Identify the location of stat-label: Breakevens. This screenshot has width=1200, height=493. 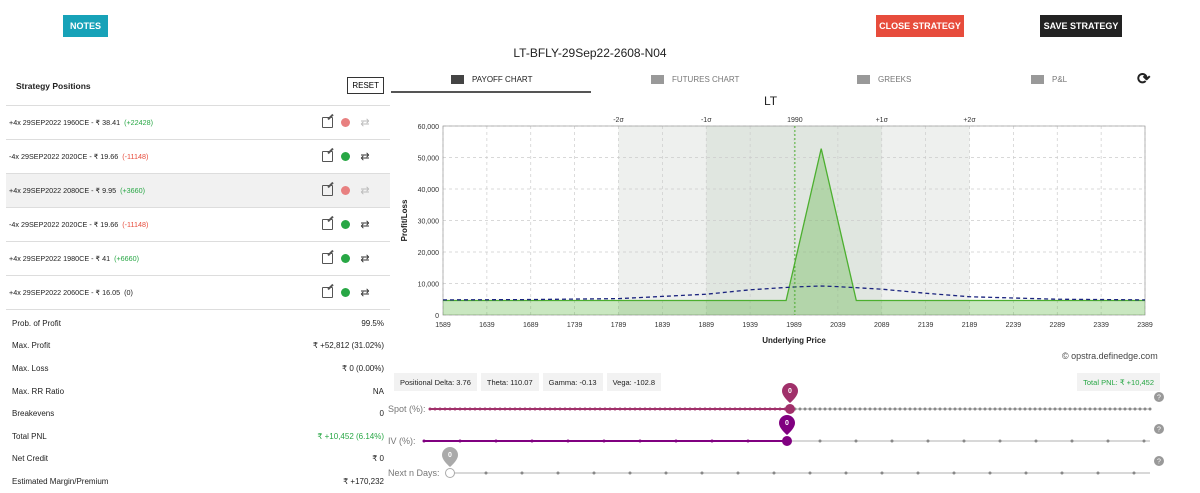
(33, 414).